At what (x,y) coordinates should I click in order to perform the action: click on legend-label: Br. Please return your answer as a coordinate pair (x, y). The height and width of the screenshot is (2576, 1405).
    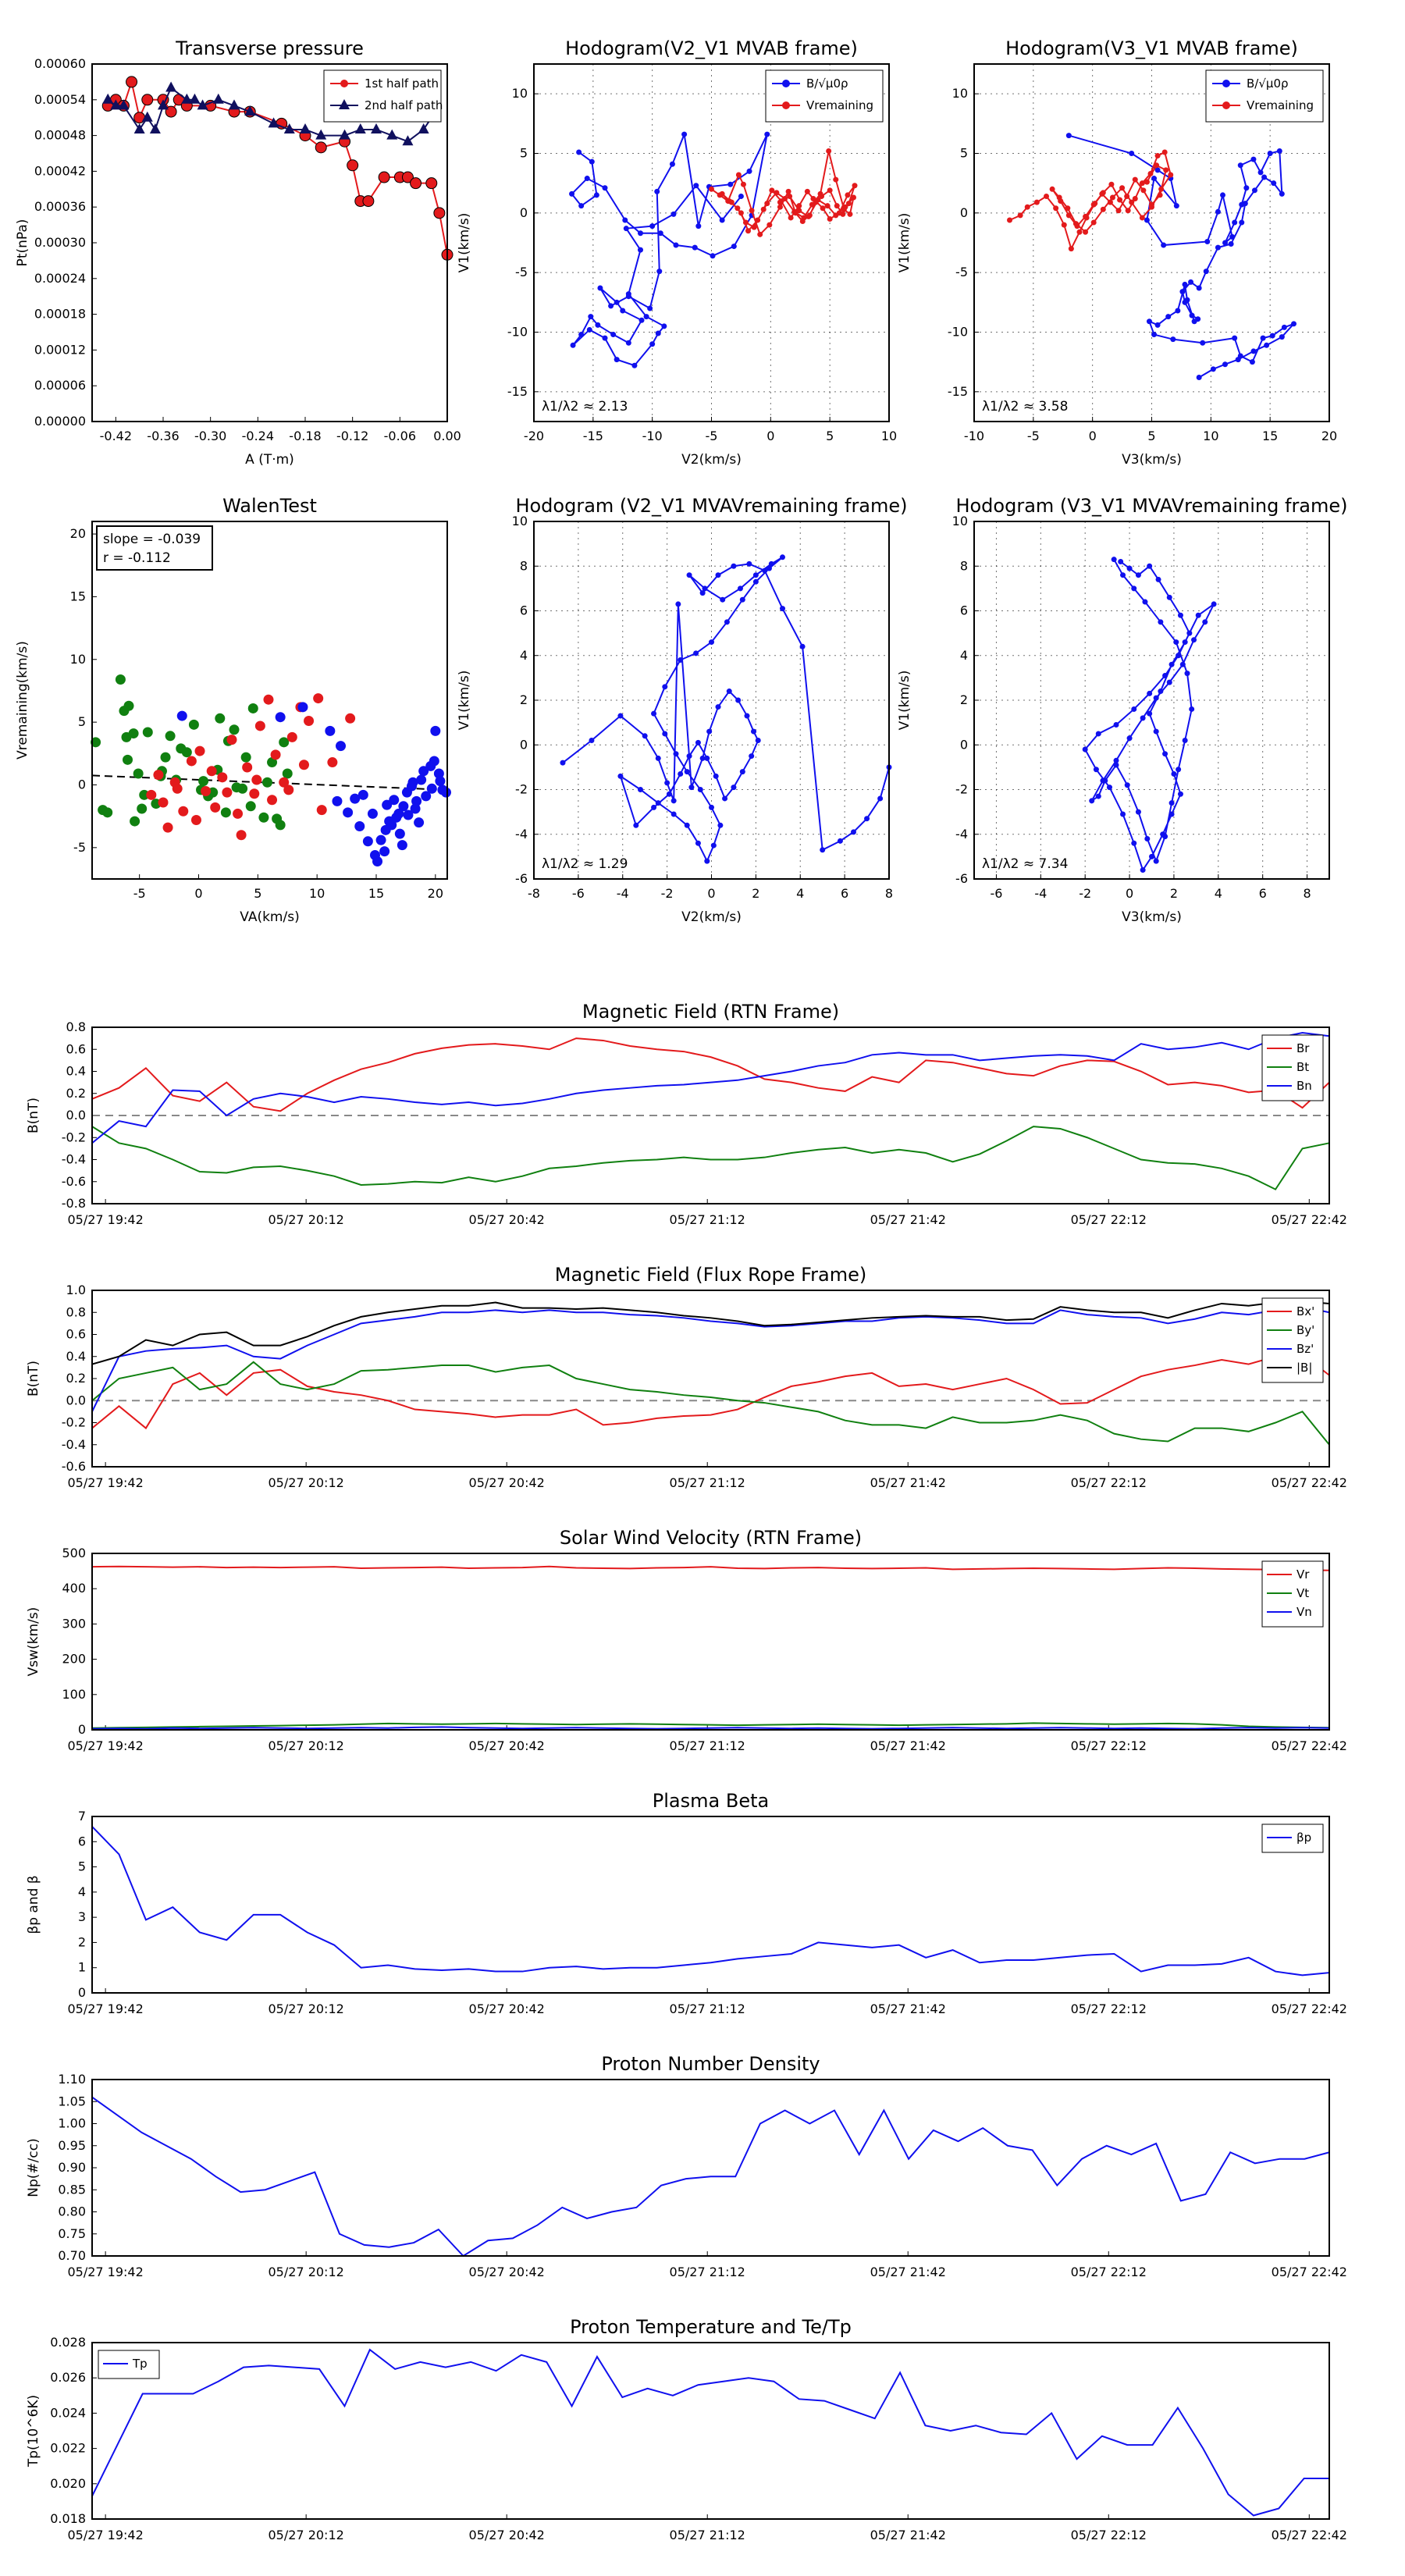
    Looking at the image, I should click on (1303, 1048).